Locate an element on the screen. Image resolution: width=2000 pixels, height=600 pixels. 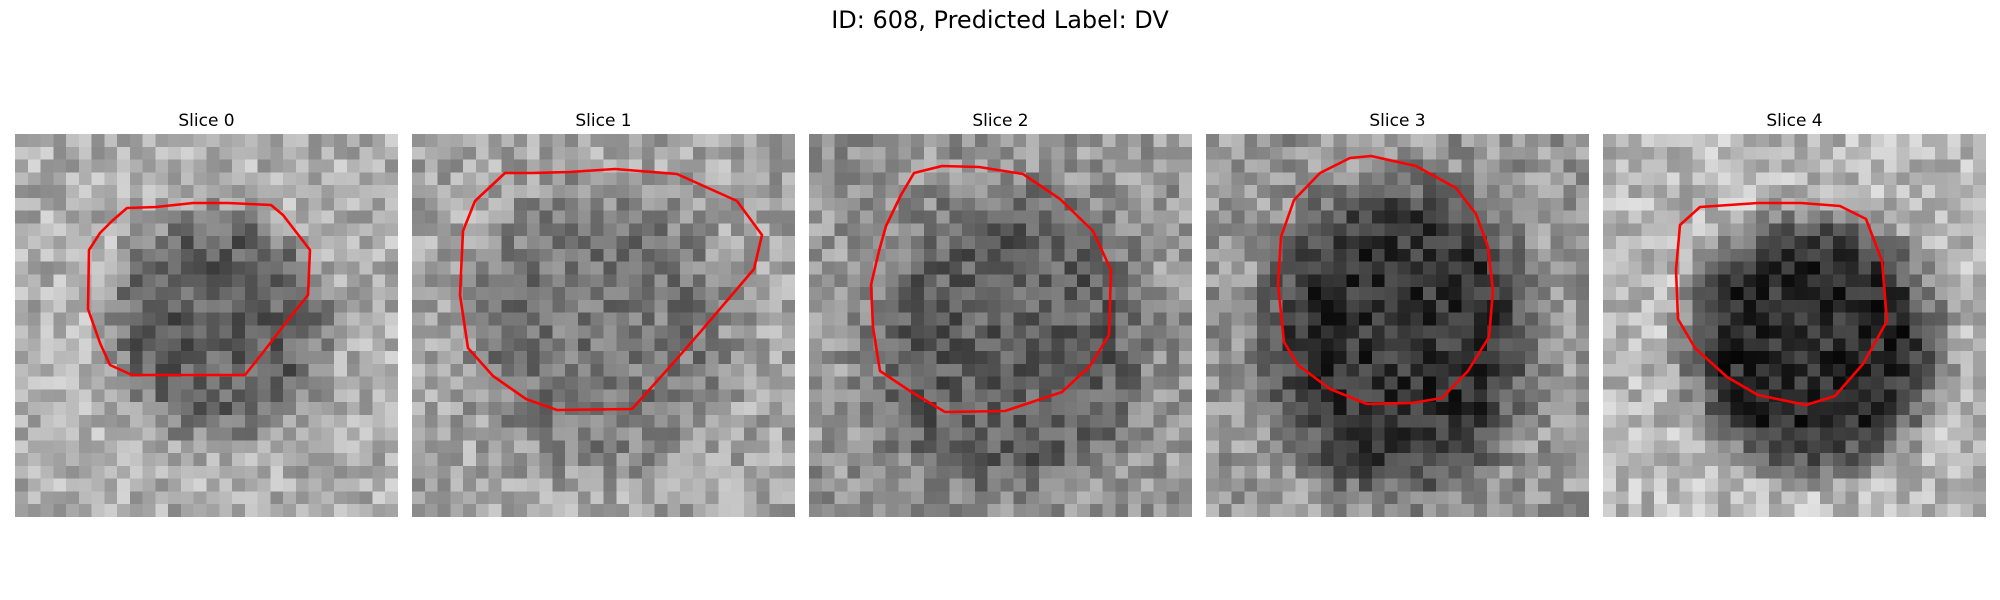
slice-title: Slice 2 is located at coordinates (1000, 121).